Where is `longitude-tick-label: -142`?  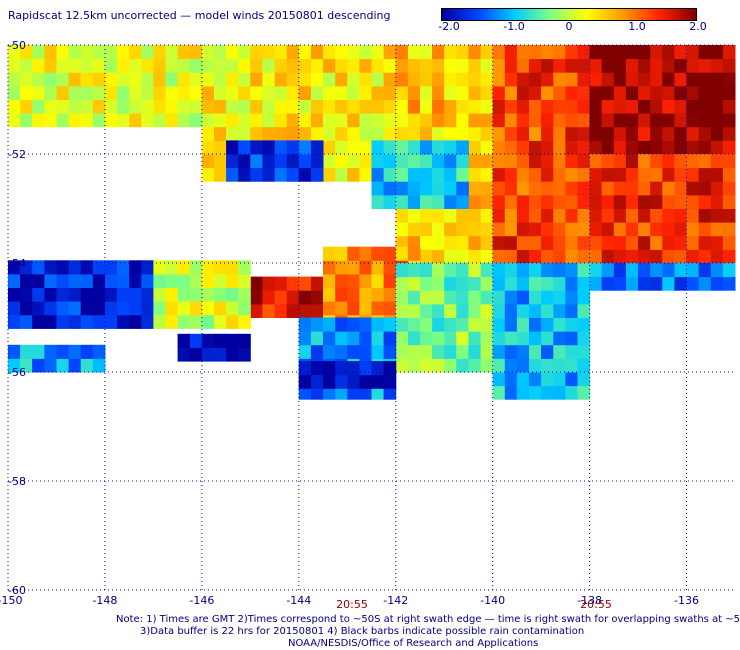 longitude-tick-label: -142 is located at coordinates (395, 600).